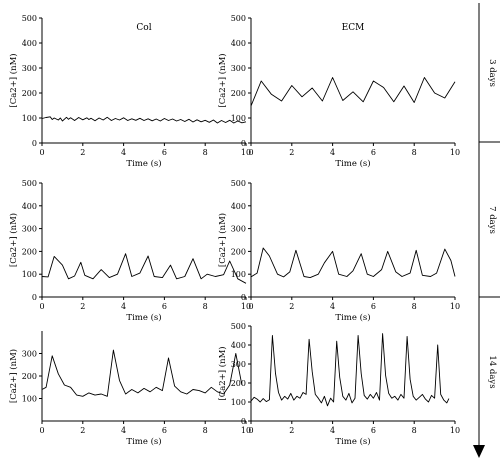 The image size is (500, 476). Describe the element at coordinates (492, 73) in the screenshot. I see `side-label-3-days: 3 days` at that location.